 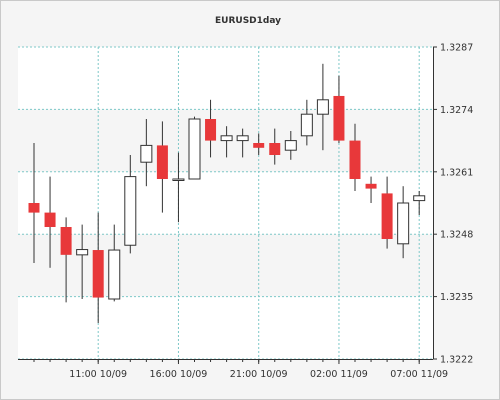 What do you see at coordinates (339, 374) in the screenshot?
I see `x-tick-label: 02:00 11/09` at bounding box center [339, 374].